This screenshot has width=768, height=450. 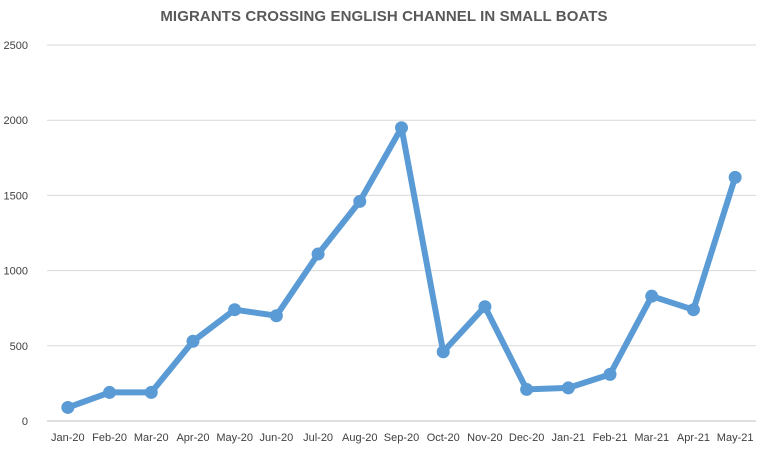 I want to click on x-tick-label: May-21, so click(x=735, y=438).